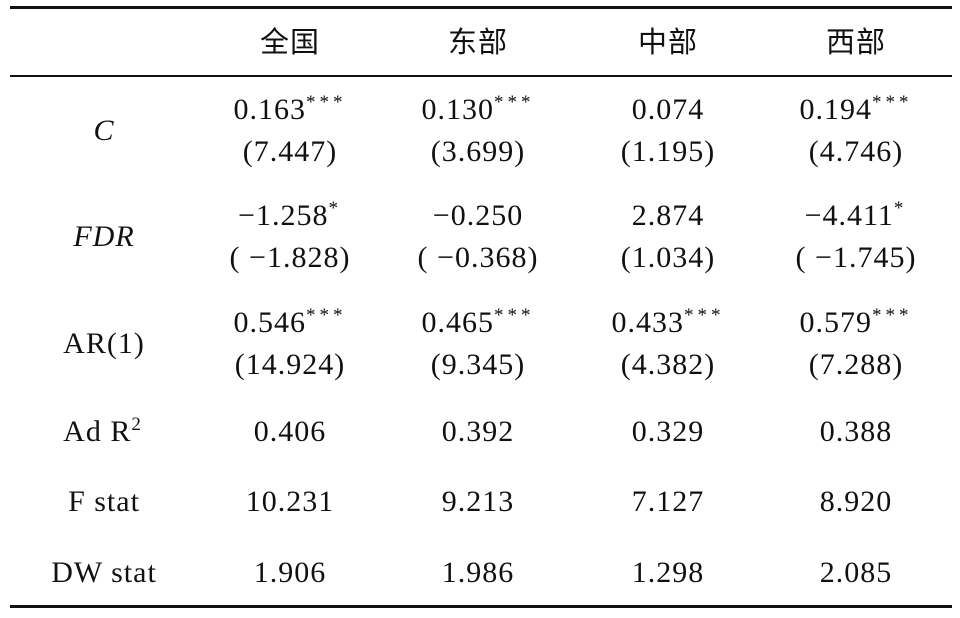  I want to click on coefficient-line: 0.406, so click(290, 432).